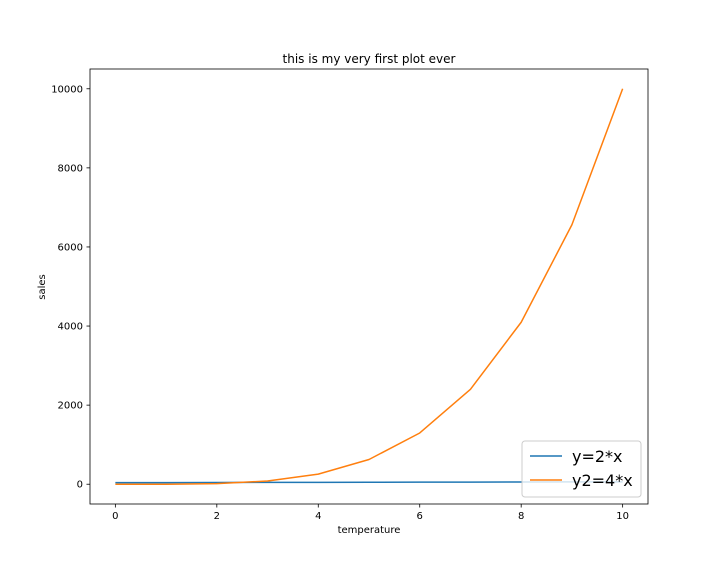 This screenshot has height=576, width=720. What do you see at coordinates (70, 406) in the screenshot?
I see `y-tick-label: 2000` at bounding box center [70, 406].